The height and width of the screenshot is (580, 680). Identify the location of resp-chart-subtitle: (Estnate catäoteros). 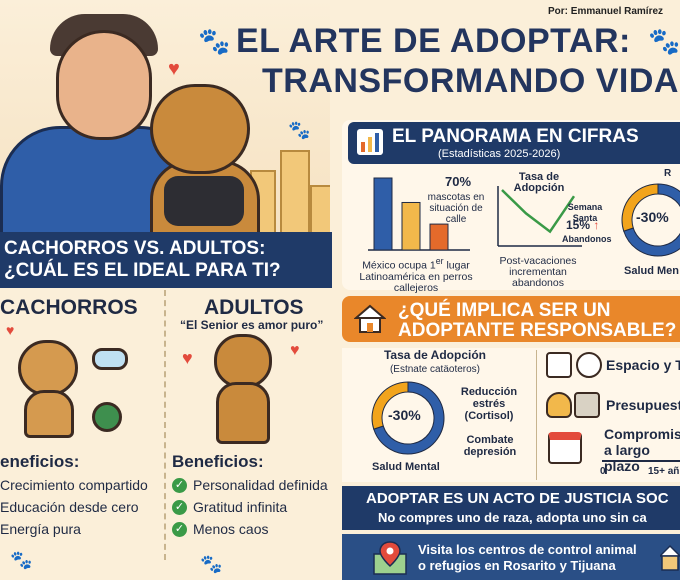
(435, 369).